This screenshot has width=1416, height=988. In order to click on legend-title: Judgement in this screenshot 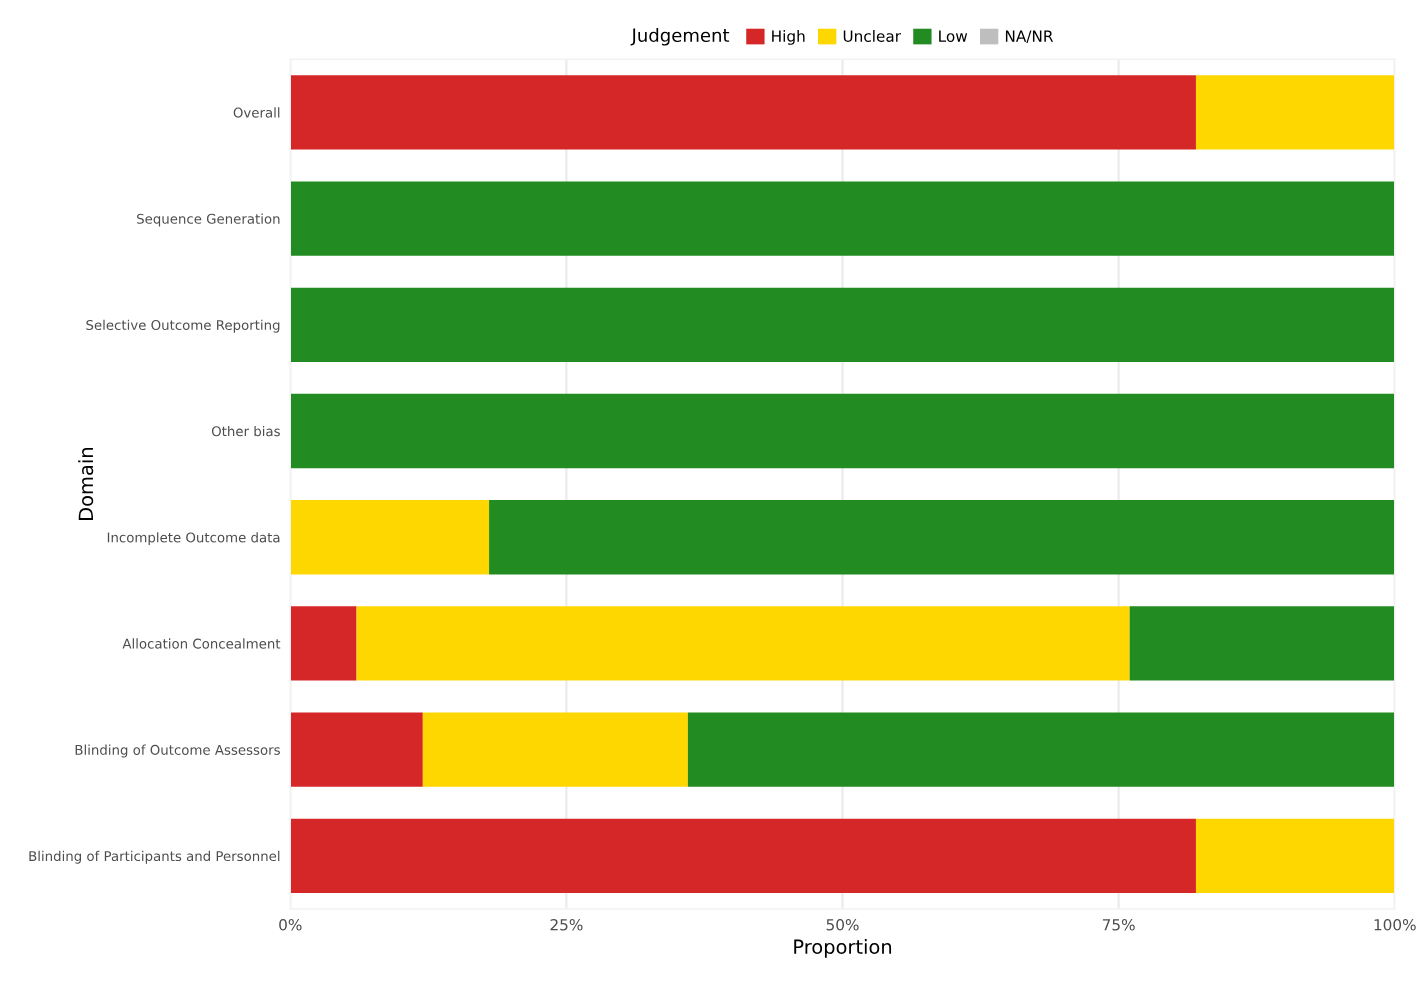, I will do `click(680, 37)`.